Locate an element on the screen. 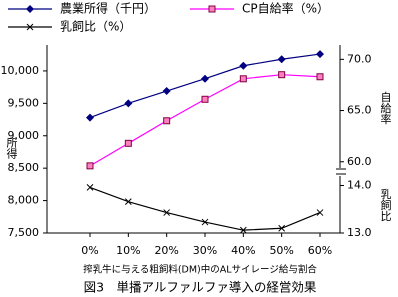 This screenshot has width=398, height=297. x-tick-label: 10% is located at coordinates (128, 250).